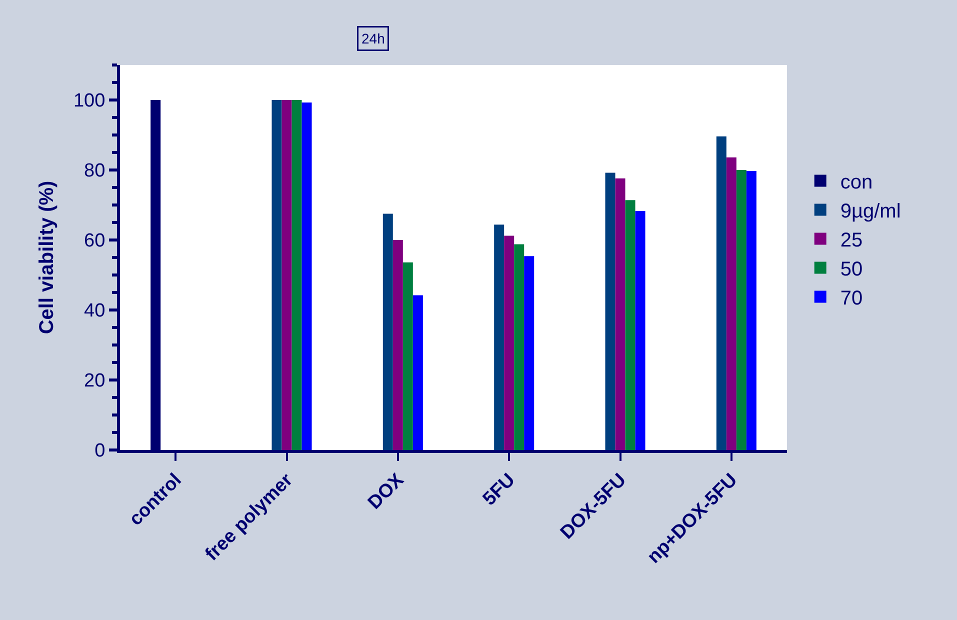 This screenshot has width=957, height=620. I want to click on legend-label: 9µg/ml, so click(870, 211).